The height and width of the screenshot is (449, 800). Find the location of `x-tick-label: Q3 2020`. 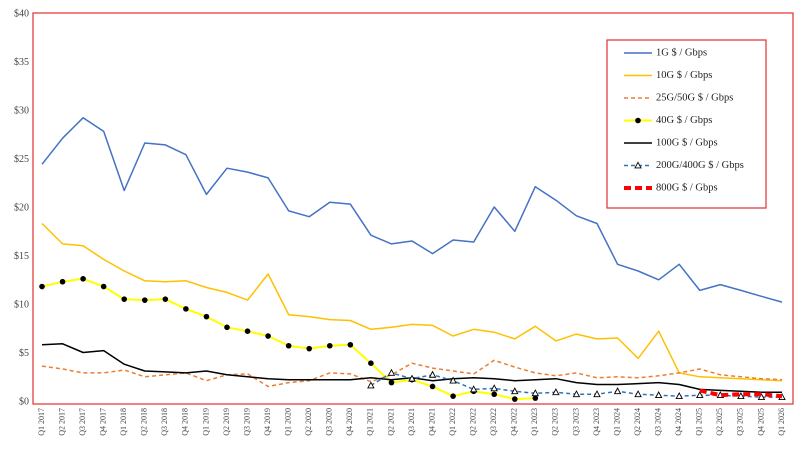

x-tick-label: Q3 2020 is located at coordinates (329, 422).